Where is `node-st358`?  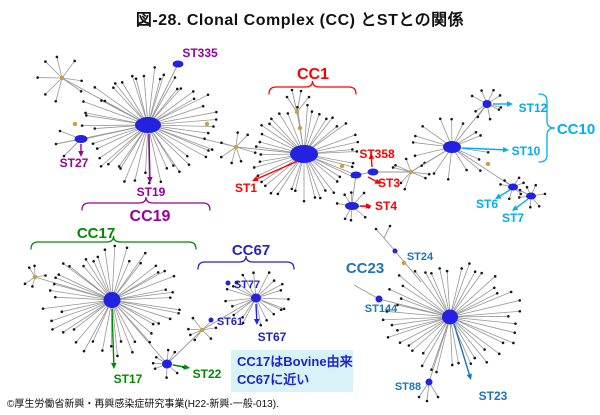
node-st358 is located at coordinates (373, 172).